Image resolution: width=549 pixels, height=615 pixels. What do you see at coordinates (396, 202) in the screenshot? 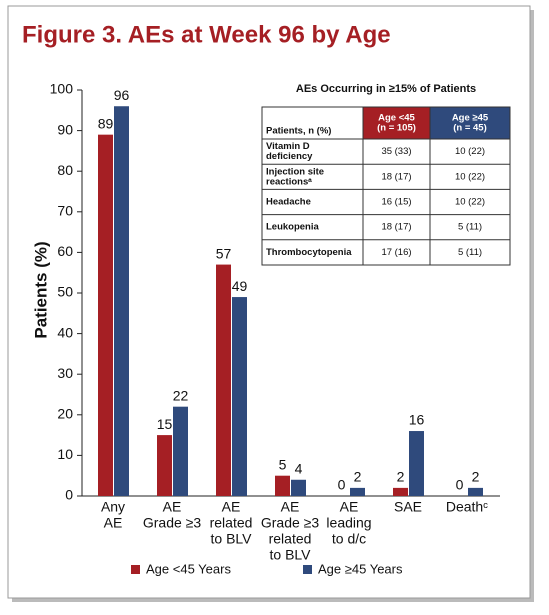
I see `table-cell: 16 (15)` at bounding box center [396, 202].